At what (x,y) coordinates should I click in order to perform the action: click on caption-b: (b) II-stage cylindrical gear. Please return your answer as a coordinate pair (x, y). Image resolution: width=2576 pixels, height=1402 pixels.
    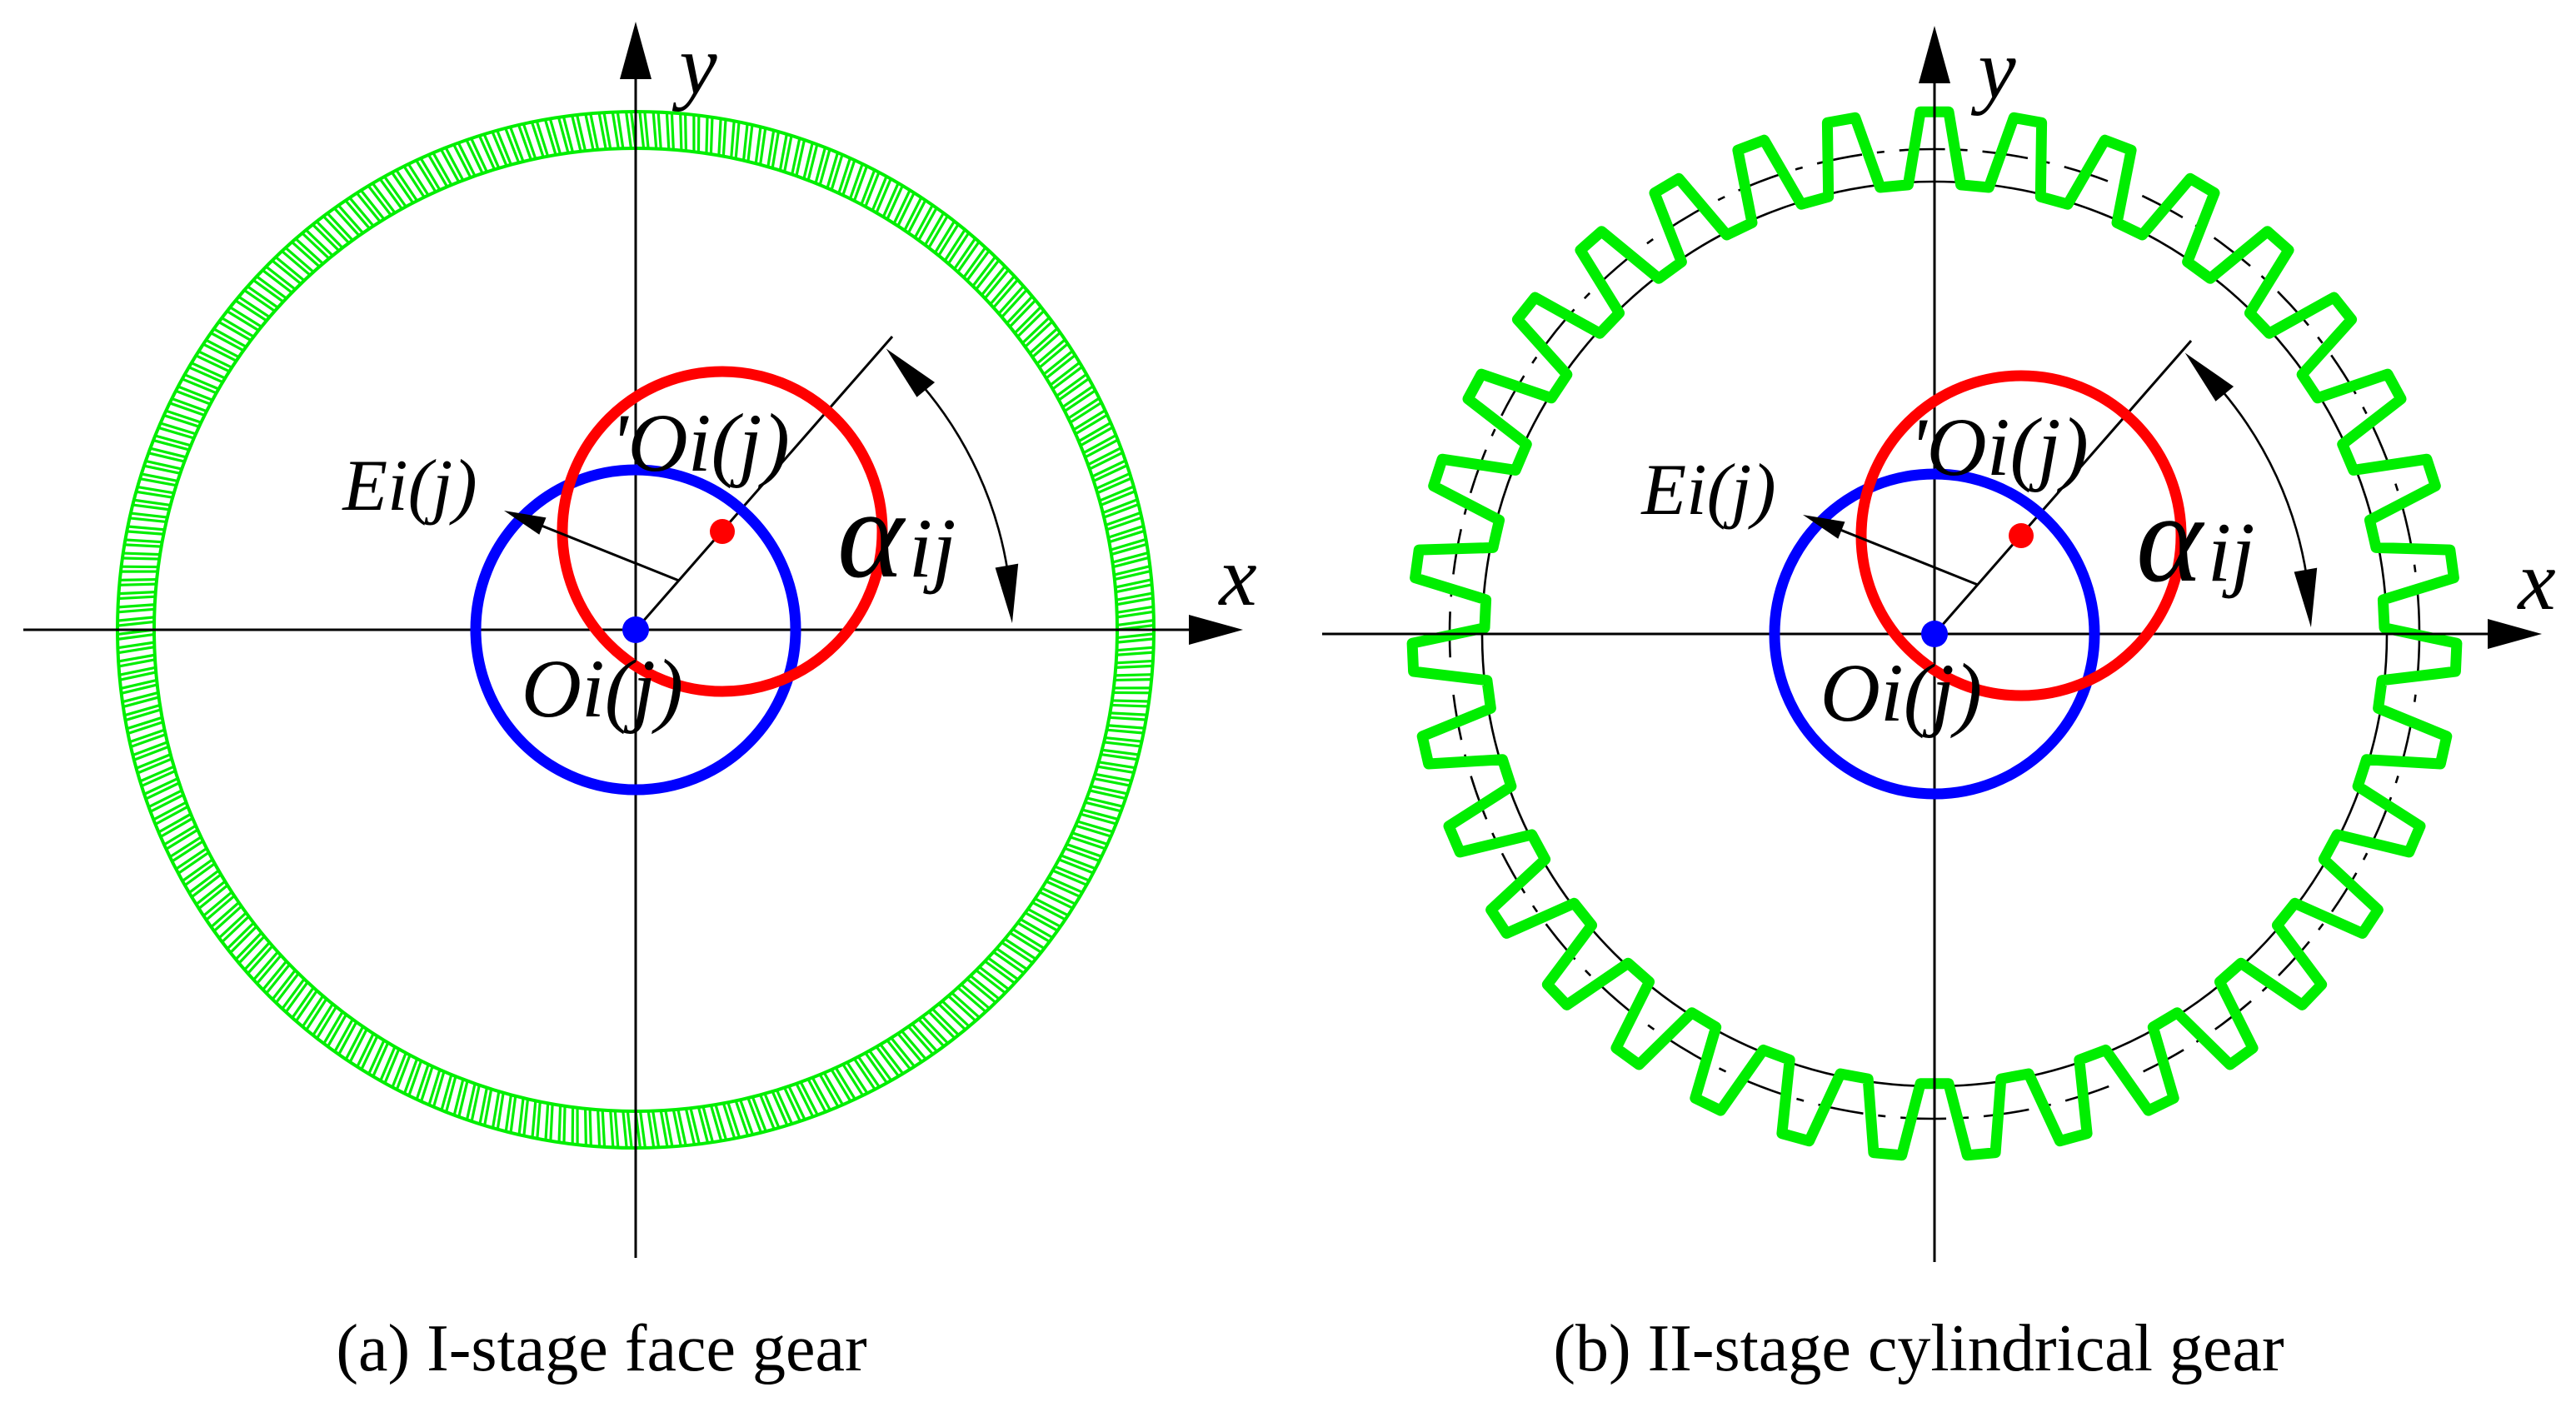
    Looking at the image, I should click on (1918, 1348).